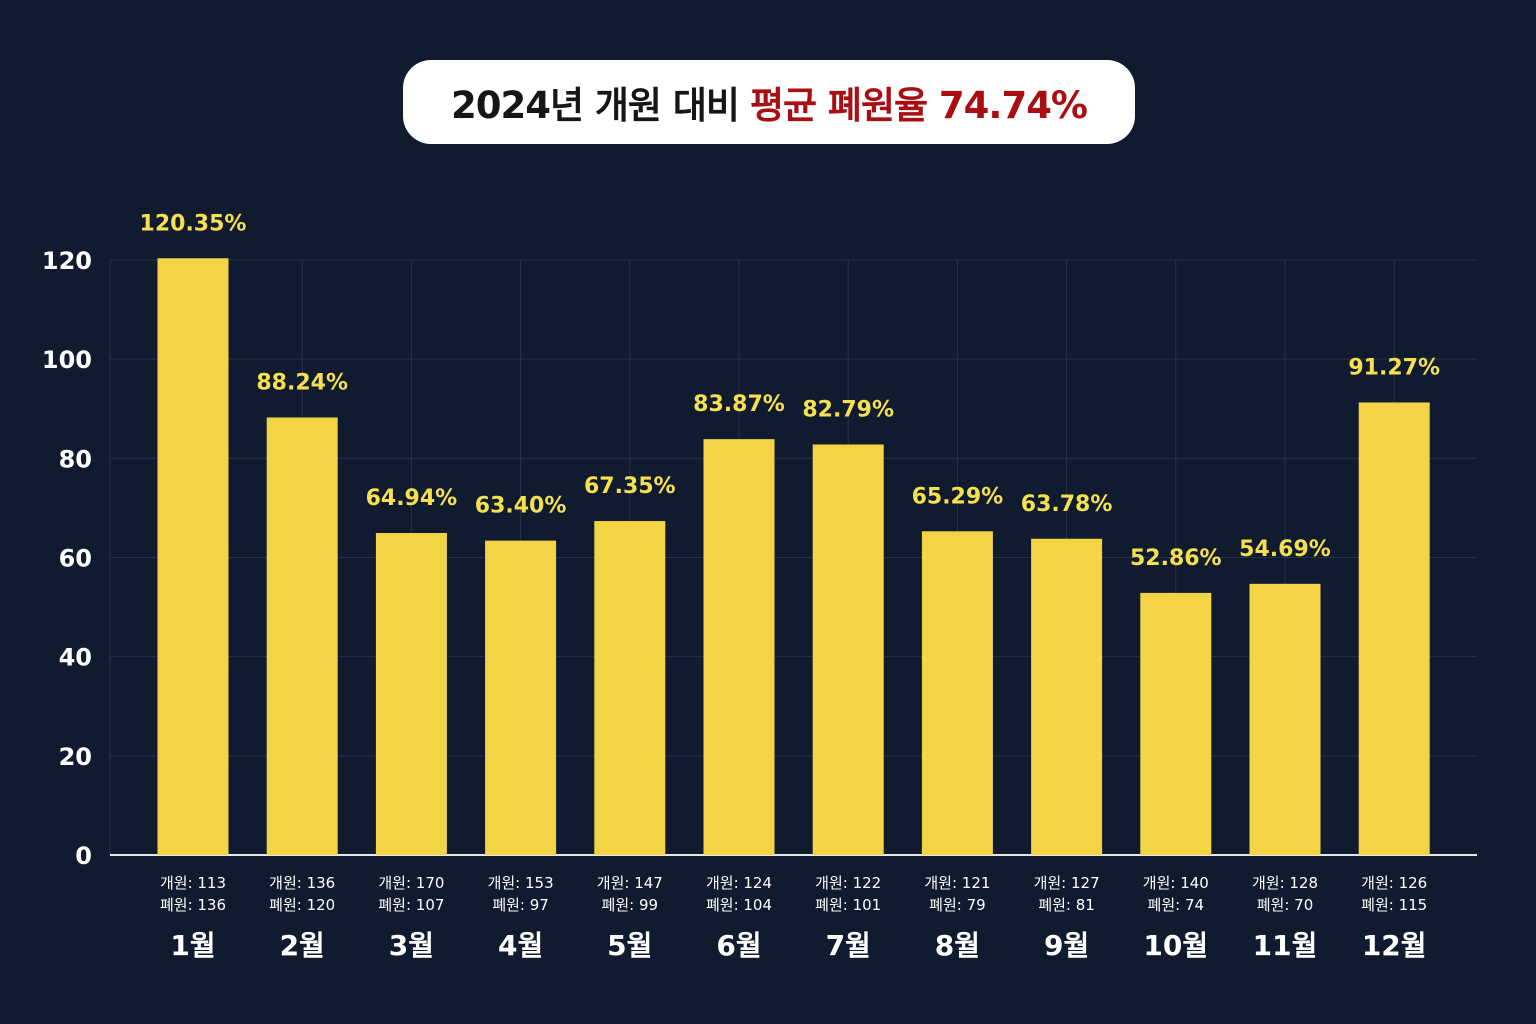 This screenshot has width=1536, height=1024. I want to click on chart-title-box: 2024년 개원 대비 평균 폐원율 74.74%, so click(769, 102).